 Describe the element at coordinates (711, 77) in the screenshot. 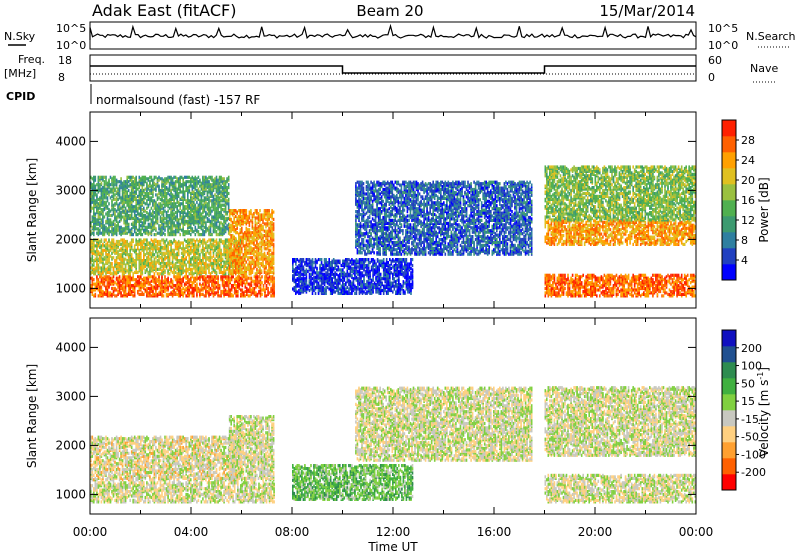

I see `nave-tick-bottom: 0` at that location.